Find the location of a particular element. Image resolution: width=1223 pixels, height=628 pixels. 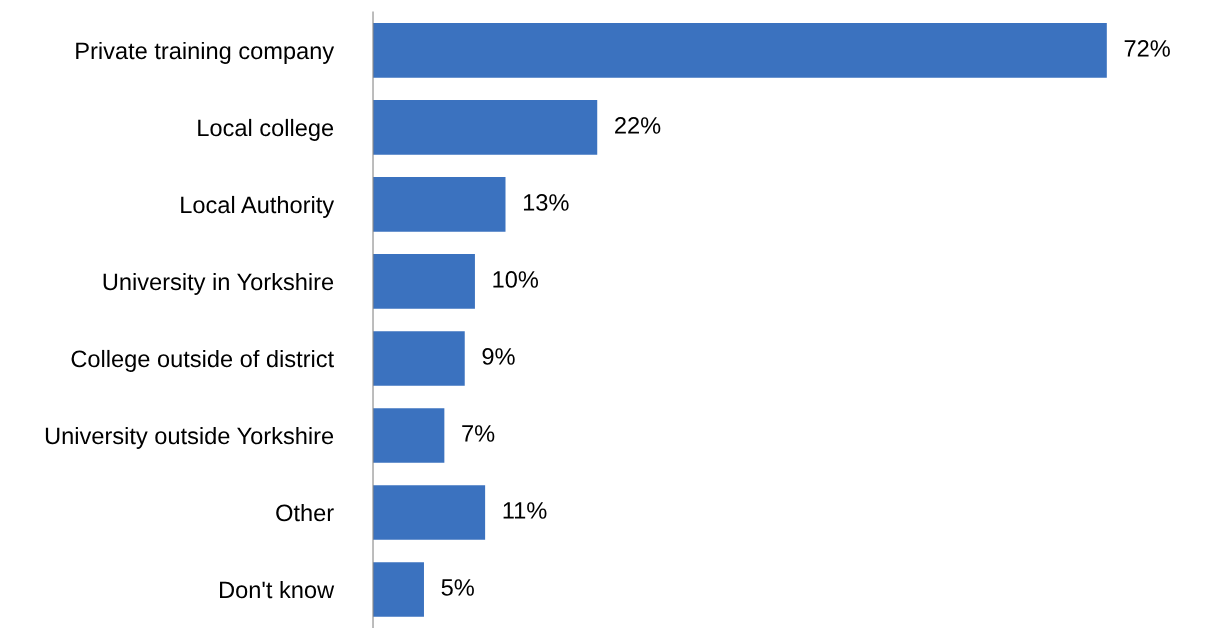

y-tick-label: Other is located at coordinates (305, 512).